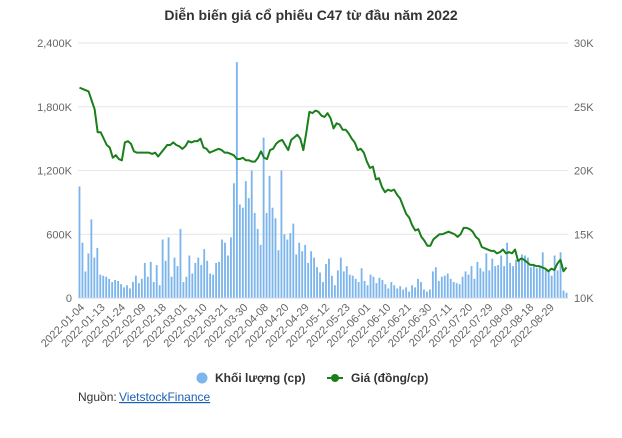 Image resolution: width=622 pixels, height=438 pixels. Describe the element at coordinates (377, 378) in the screenshot. I see `legend-item-price: Giá (đồng/cp)` at that location.